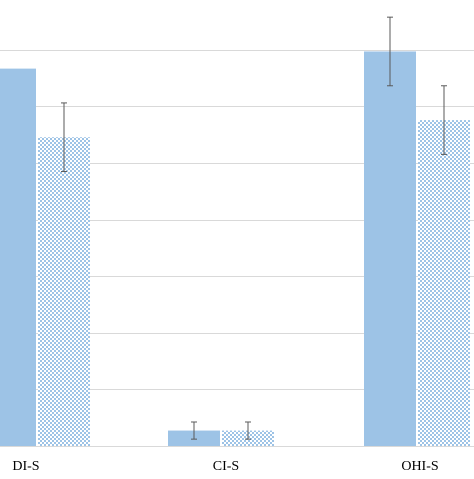  What do you see at coordinates (390, 51) in the screenshot?
I see `error-bar-solid-ohi-s` at bounding box center [390, 51].